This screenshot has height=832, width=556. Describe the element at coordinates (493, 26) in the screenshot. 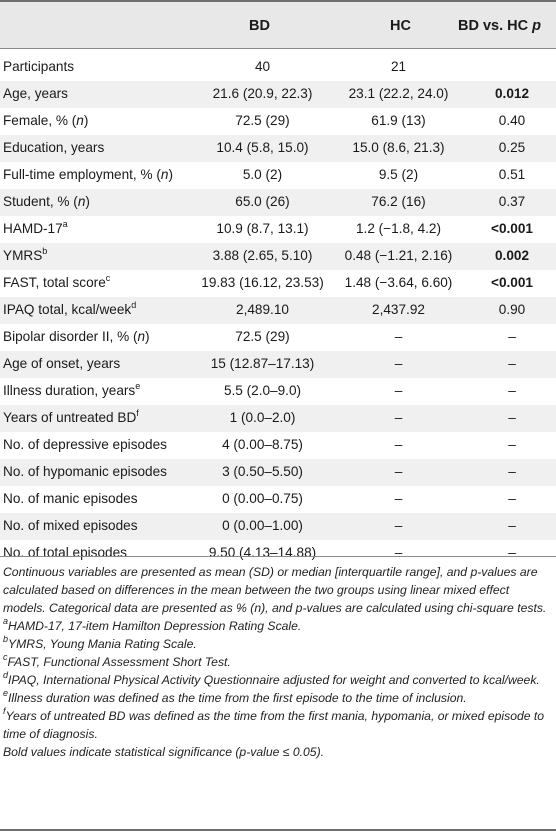

I see `header-p-prefix: BD vs. HC` at that location.